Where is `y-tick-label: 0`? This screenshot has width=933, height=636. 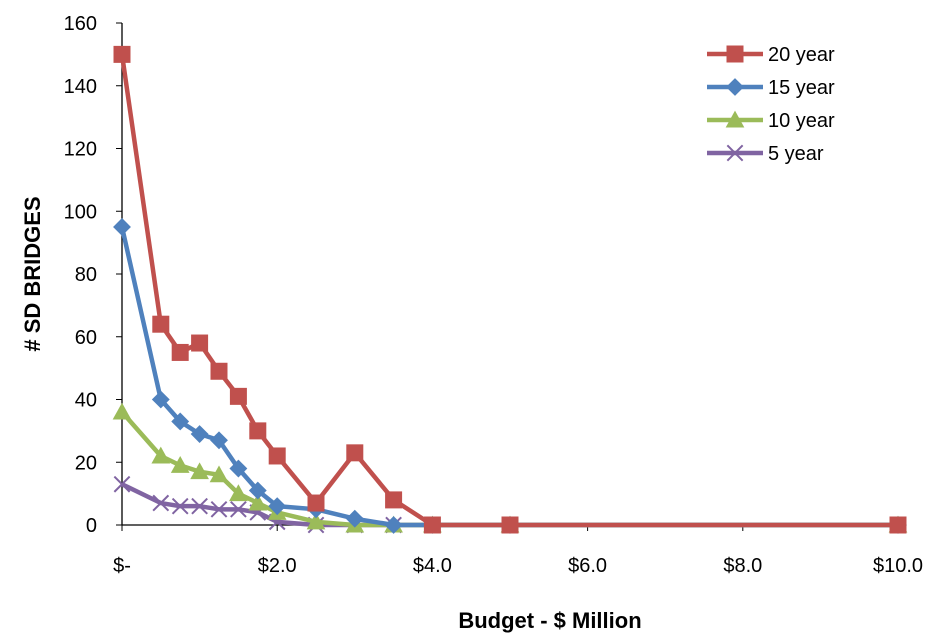
y-tick-label: 0 is located at coordinates (91, 526).